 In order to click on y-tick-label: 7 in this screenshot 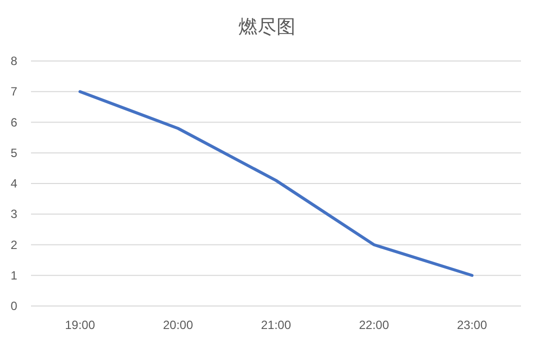, I will do `click(14, 91)`.